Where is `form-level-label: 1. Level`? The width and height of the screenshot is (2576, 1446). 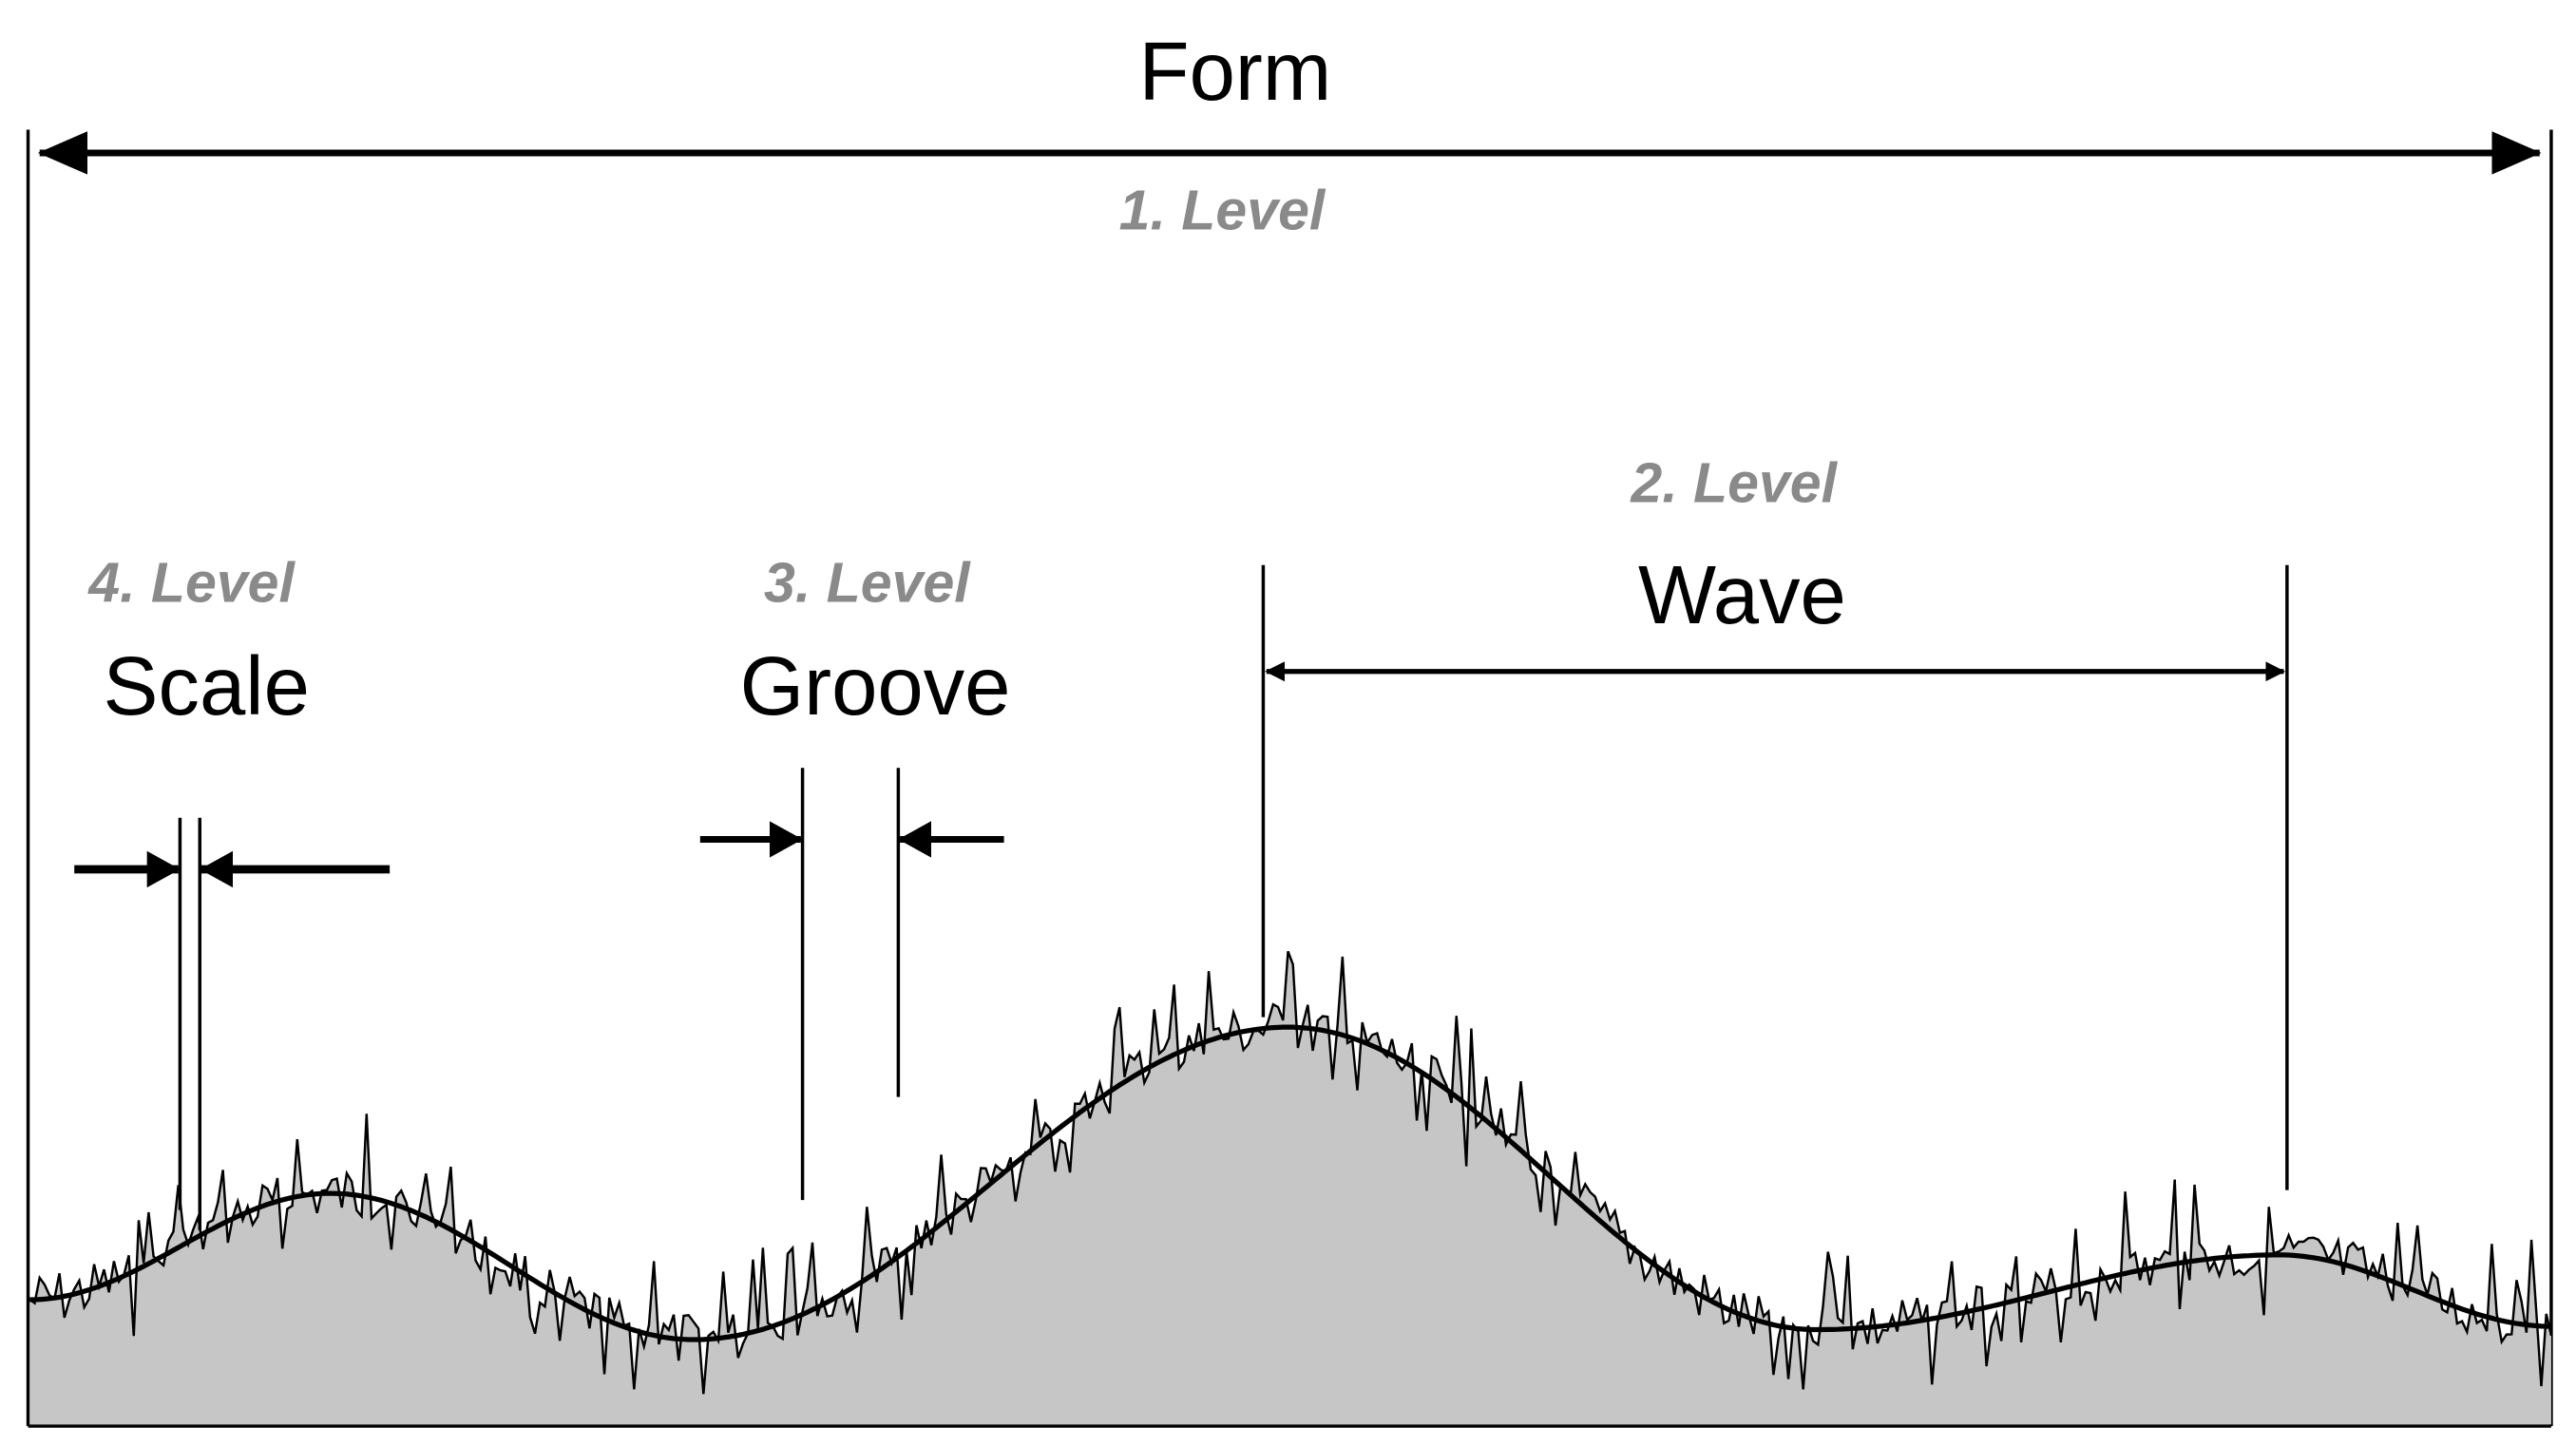 form-level-label: 1. Level is located at coordinates (1222, 209).